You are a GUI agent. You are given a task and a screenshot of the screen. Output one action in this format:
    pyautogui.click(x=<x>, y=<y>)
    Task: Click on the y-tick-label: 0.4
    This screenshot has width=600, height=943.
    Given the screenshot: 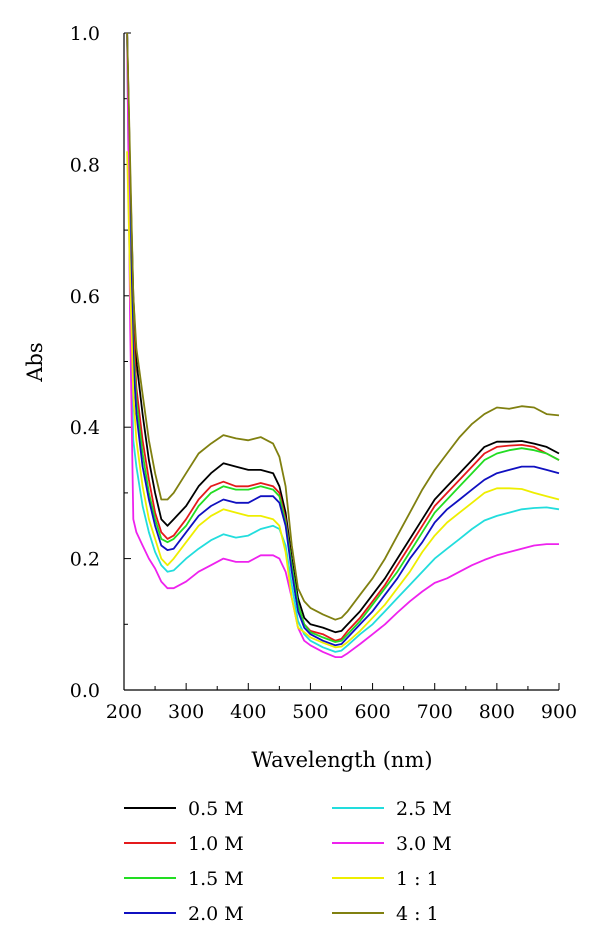 What is the action you would take?
    pyautogui.click(x=85, y=428)
    